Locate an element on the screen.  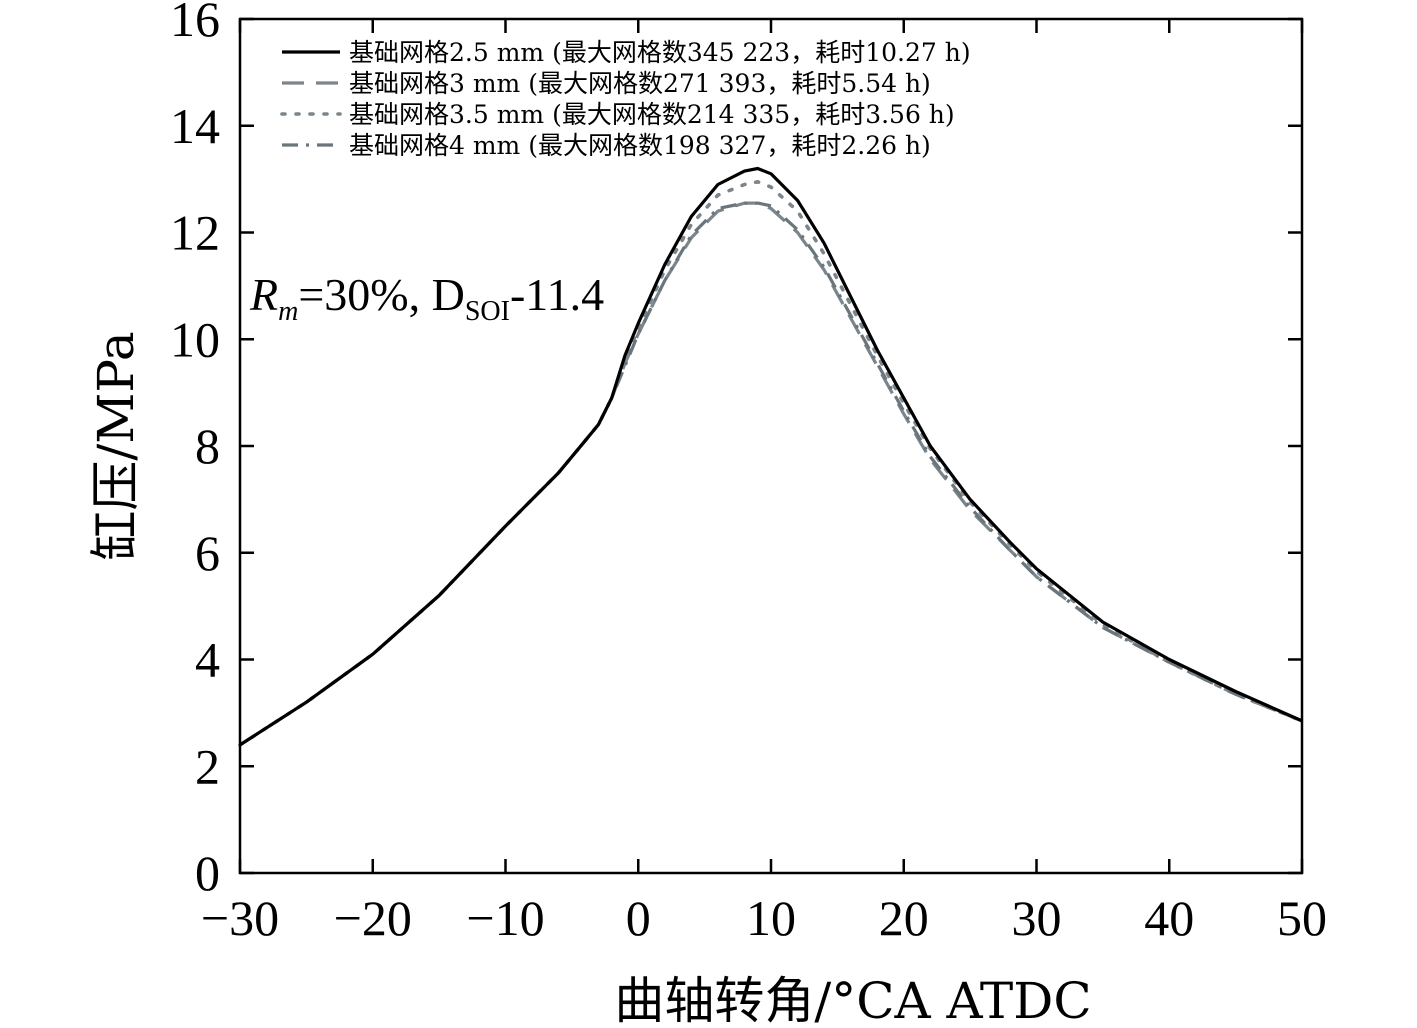
annotation-d-subscript: SOI is located at coordinates (487, 311).